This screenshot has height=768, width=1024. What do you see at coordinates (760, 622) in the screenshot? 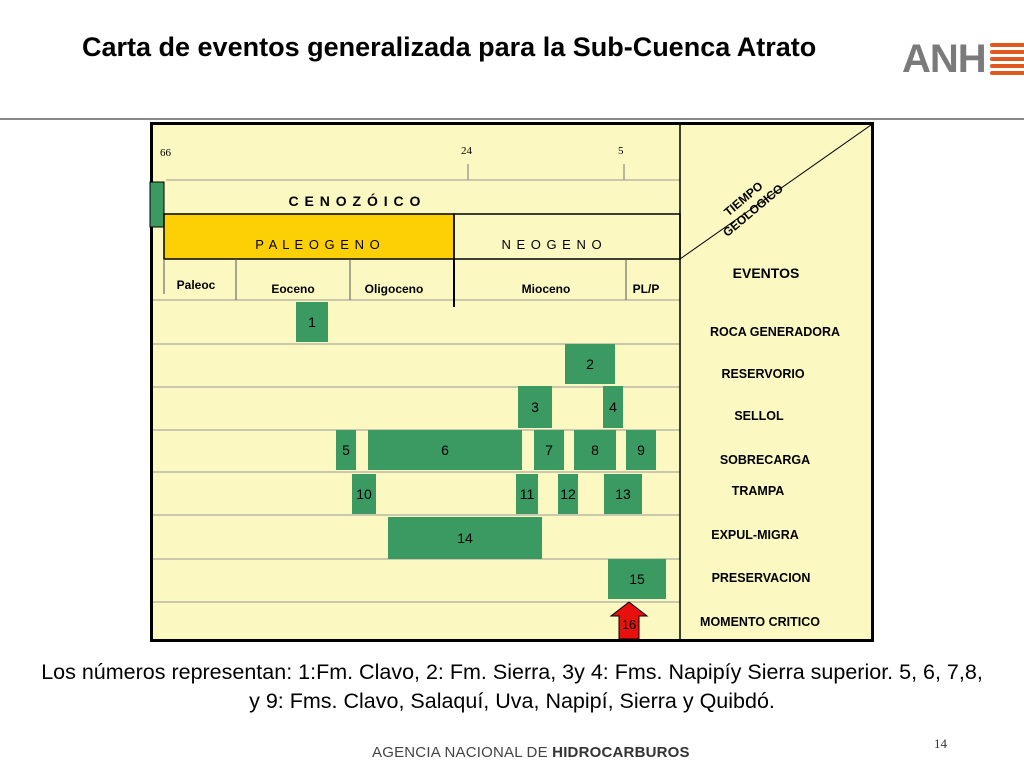
I see `event-label-momento-critico: MOMENTO CRITICO` at bounding box center [760, 622].